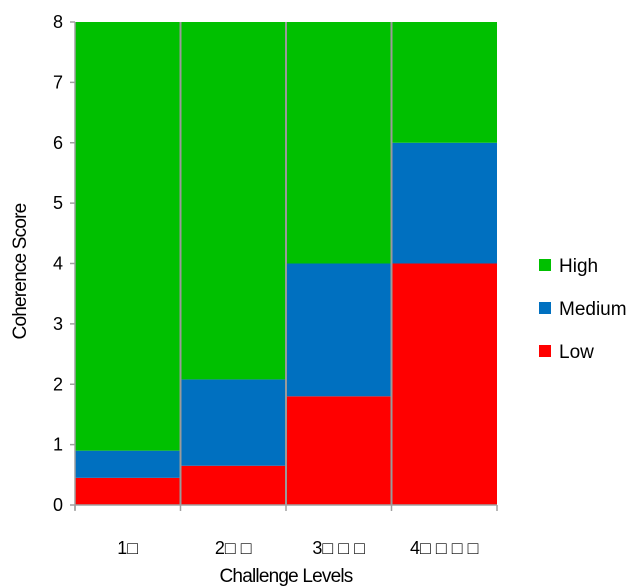 Image resolution: width=643 pixels, height=586 pixels. I want to click on y-tick-label: 2, so click(58, 384).